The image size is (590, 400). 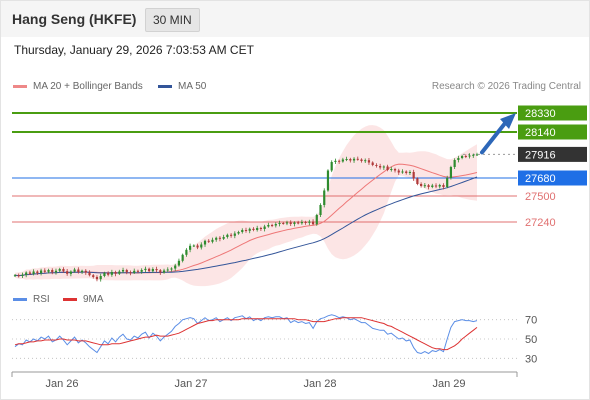 I want to click on timeframe-badge: 30 MIN, so click(x=172, y=20).